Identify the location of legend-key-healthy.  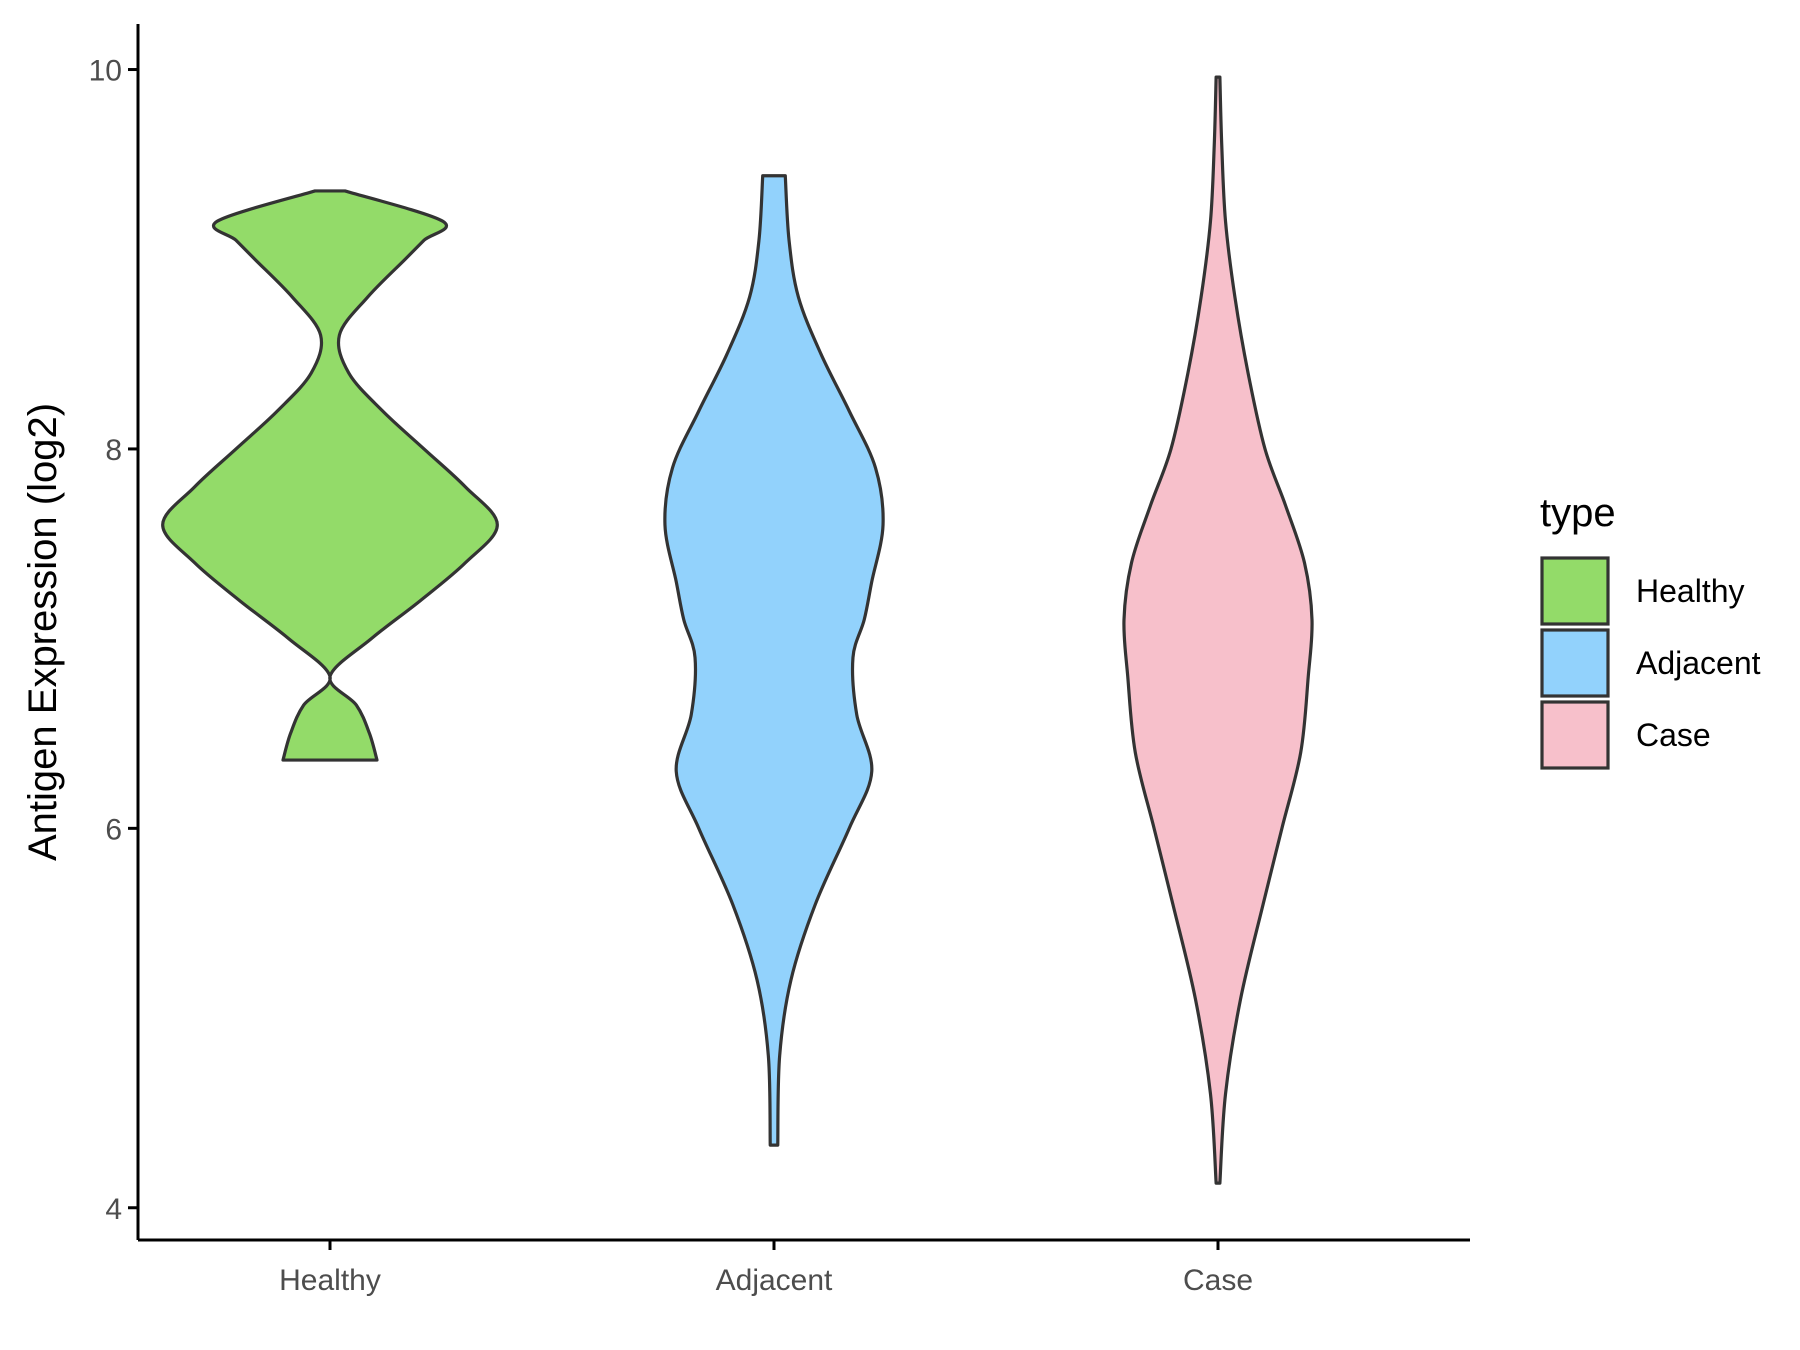
(1575, 591).